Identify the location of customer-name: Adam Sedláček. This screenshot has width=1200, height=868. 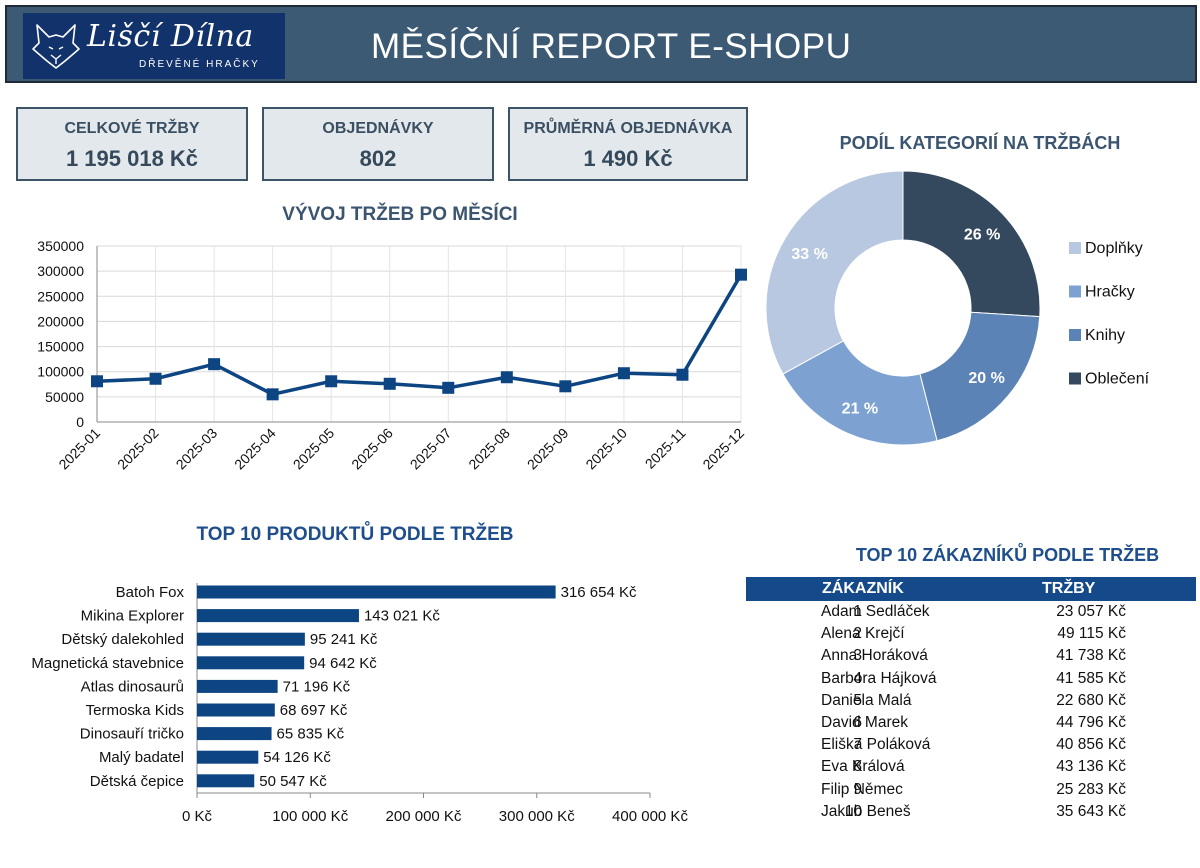
(875, 611).